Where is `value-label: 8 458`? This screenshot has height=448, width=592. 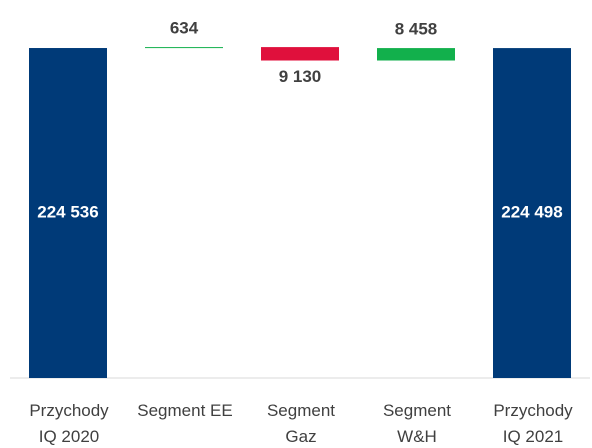 value-label: 8 458 is located at coordinates (416, 29).